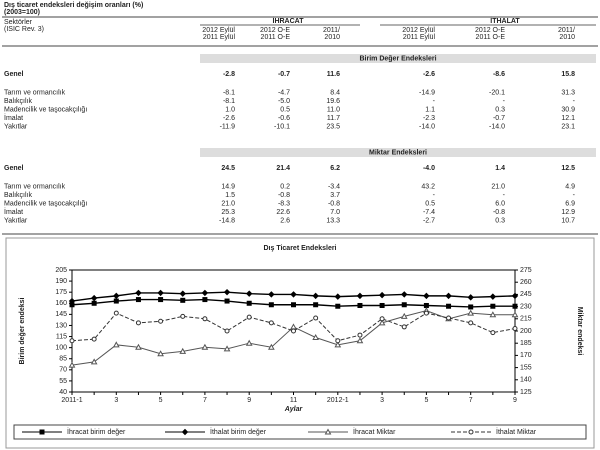 This screenshot has width=600, height=450. What do you see at coordinates (219, 37) in the screenshot?
I see `header-period: 2011 Eylül` at bounding box center [219, 37].